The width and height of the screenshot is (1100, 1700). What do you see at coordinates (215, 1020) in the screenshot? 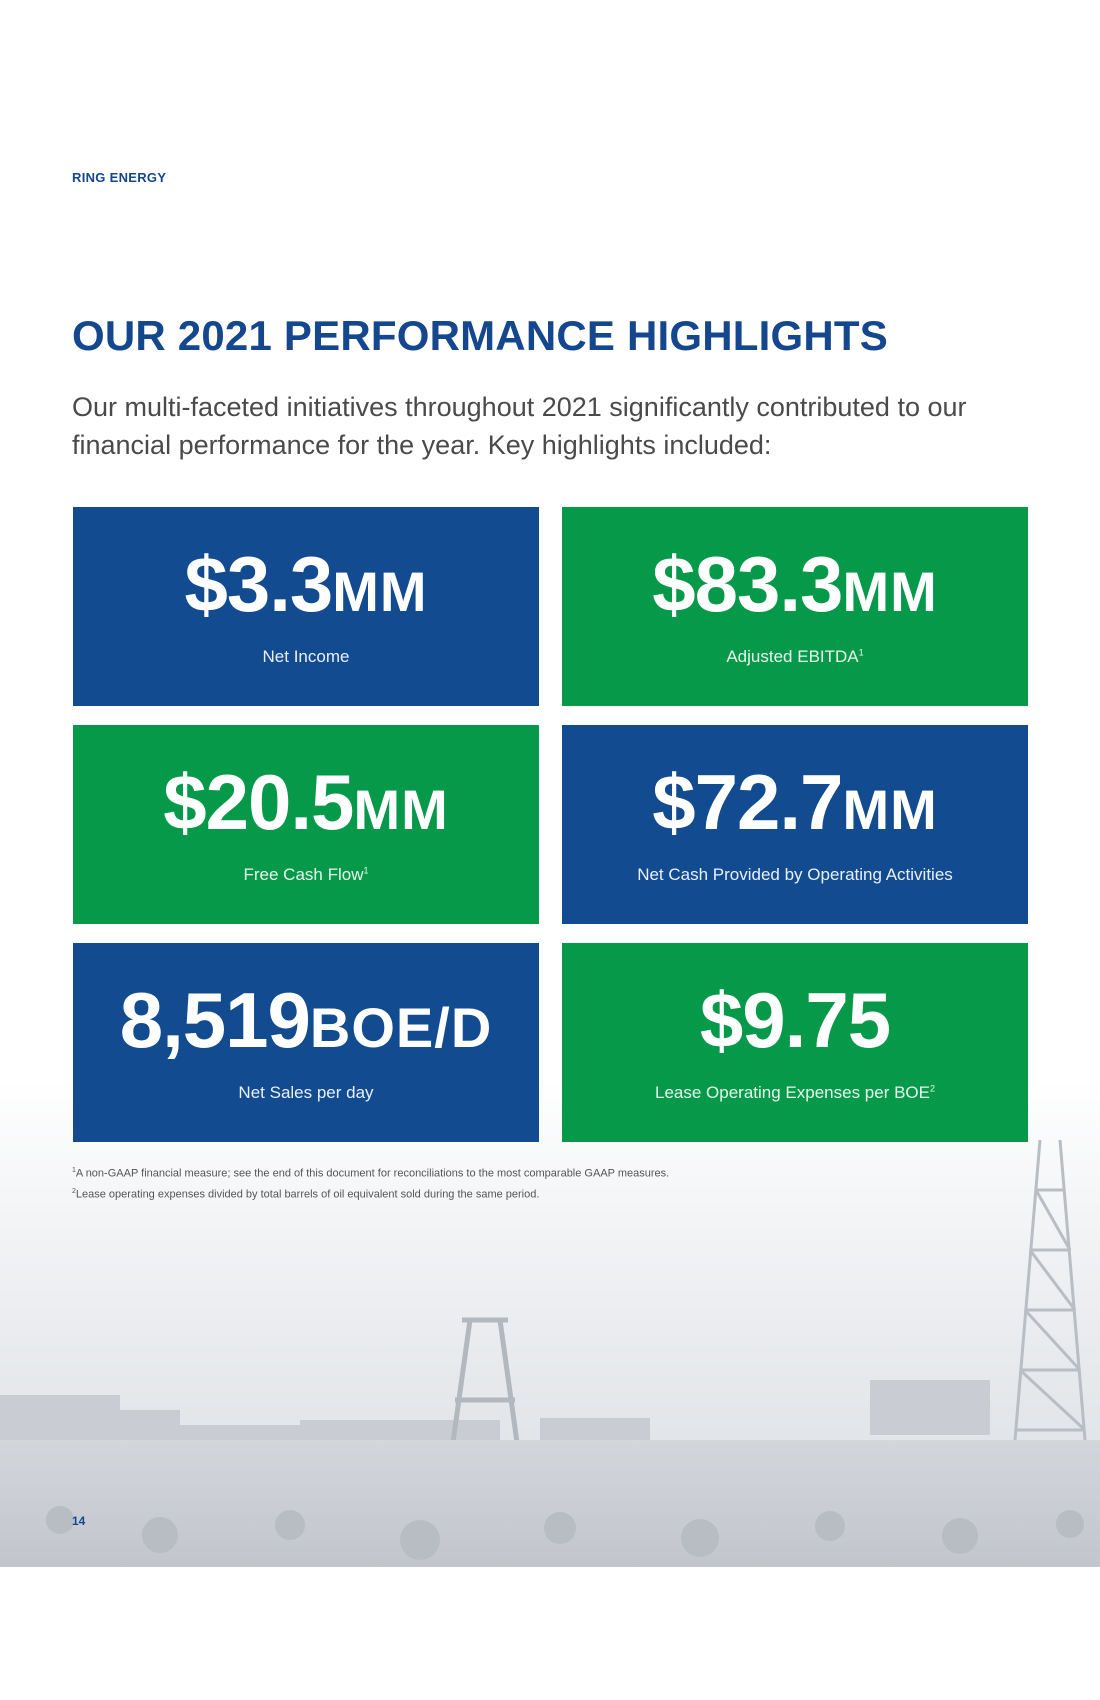
I see `highlight-number: 8,519` at bounding box center [215, 1020].